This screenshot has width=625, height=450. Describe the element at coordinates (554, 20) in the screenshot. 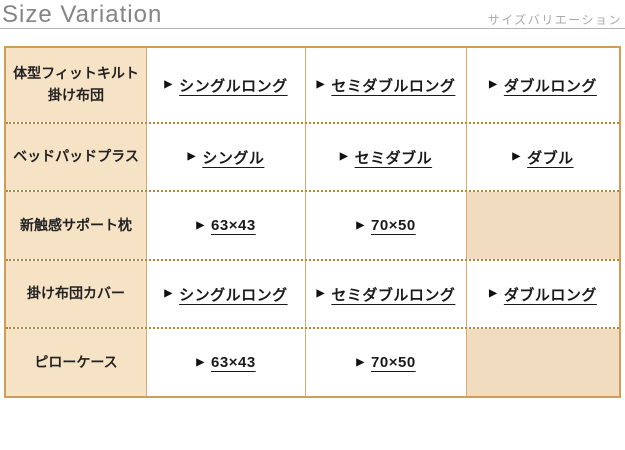

I see `page-subtitle: サイズバリエーション` at that location.